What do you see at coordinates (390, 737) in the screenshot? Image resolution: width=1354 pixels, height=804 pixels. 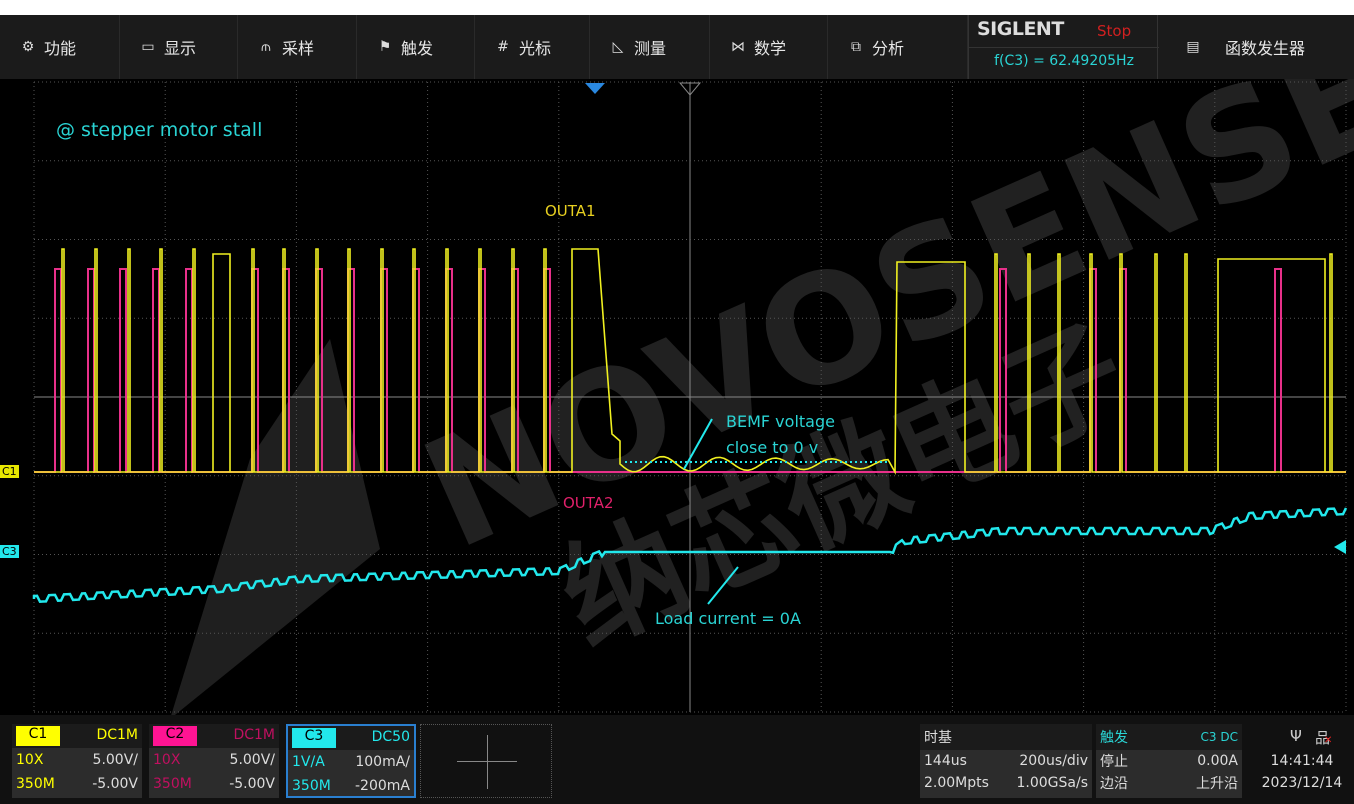 I see `channel-coupling: DC50` at bounding box center [390, 737].